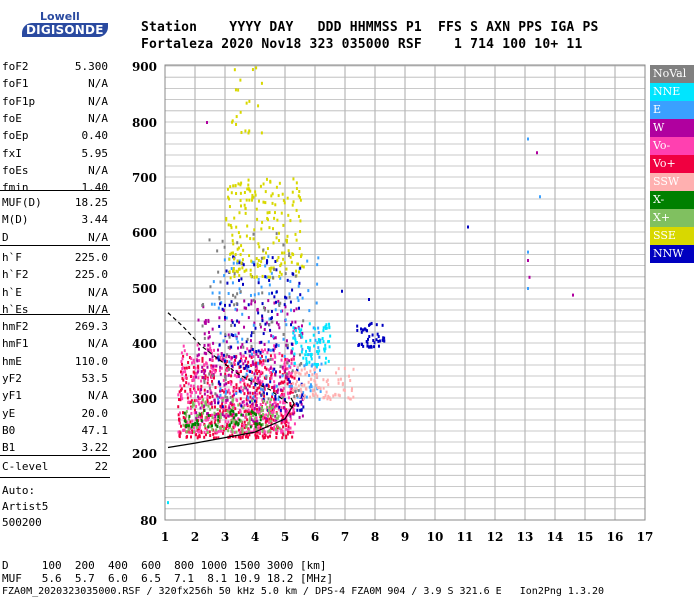 The height and width of the screenshot is (600, 700). Describe the element at coordinates (12, 292) in the screenshot. I see `param-label: h`E` at that location.